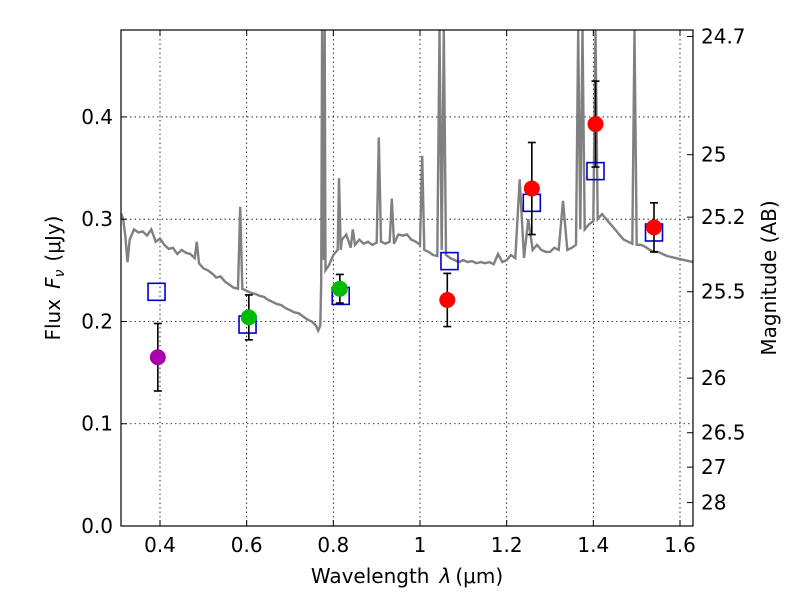  What do you see at coordinates (160, 545) in the screenshot?
I see `x-tick-label: 0.4` at bounding box center [160, 545].